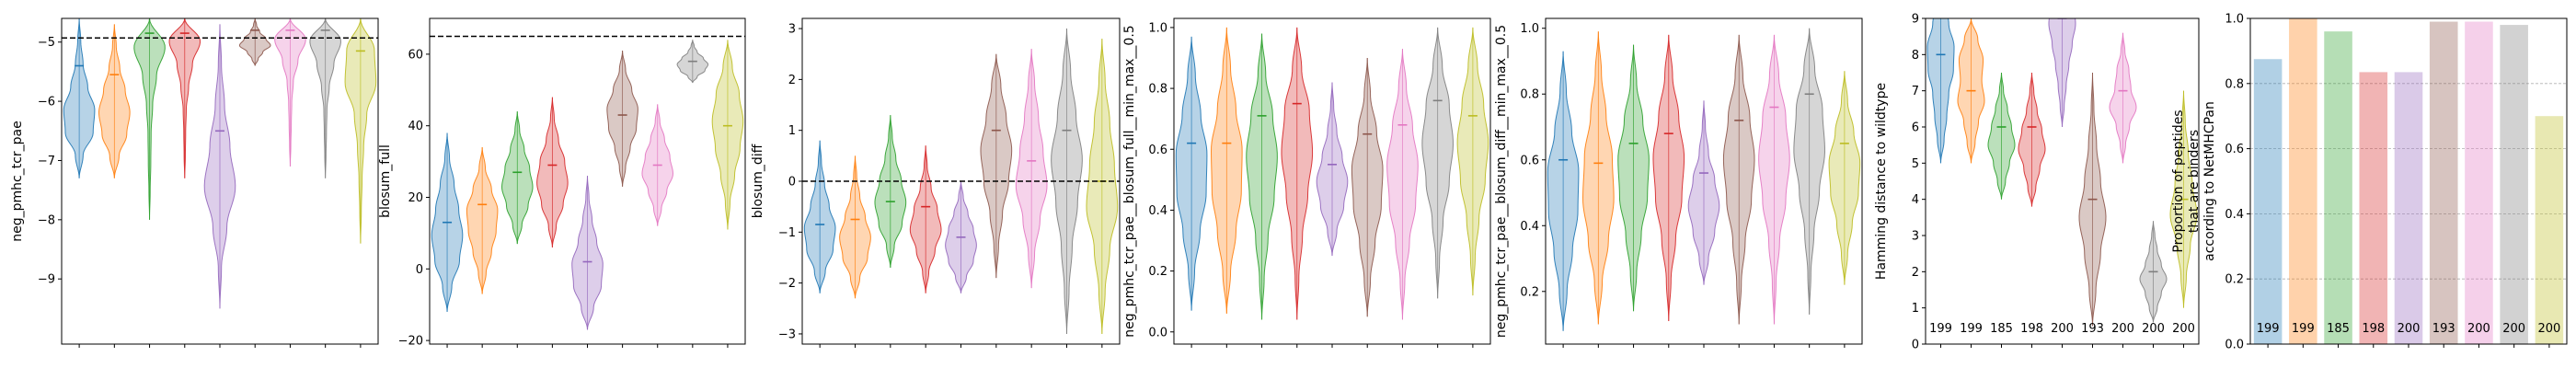 The width and height of the screenshot is (2576, 368). What do you see at coordinates (787, 334) in the screenshot?
I see `y-tick-label: −3` at bounding box center [787, 334].